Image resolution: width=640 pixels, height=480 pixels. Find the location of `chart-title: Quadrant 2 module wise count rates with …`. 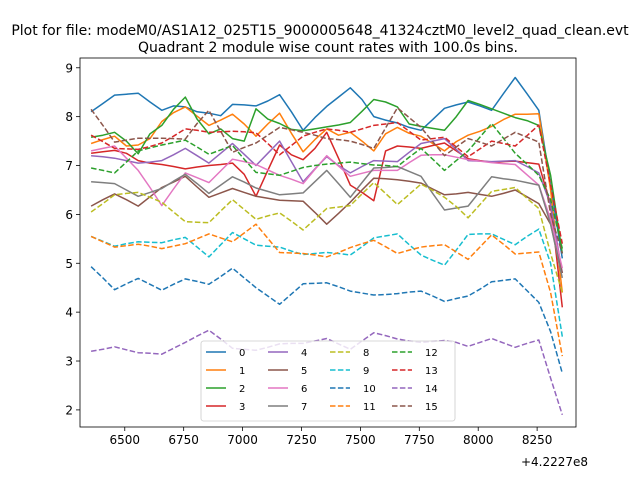

chart-title: Quadrant 2 module wise count rates with … is located at coordinates (328, 48).